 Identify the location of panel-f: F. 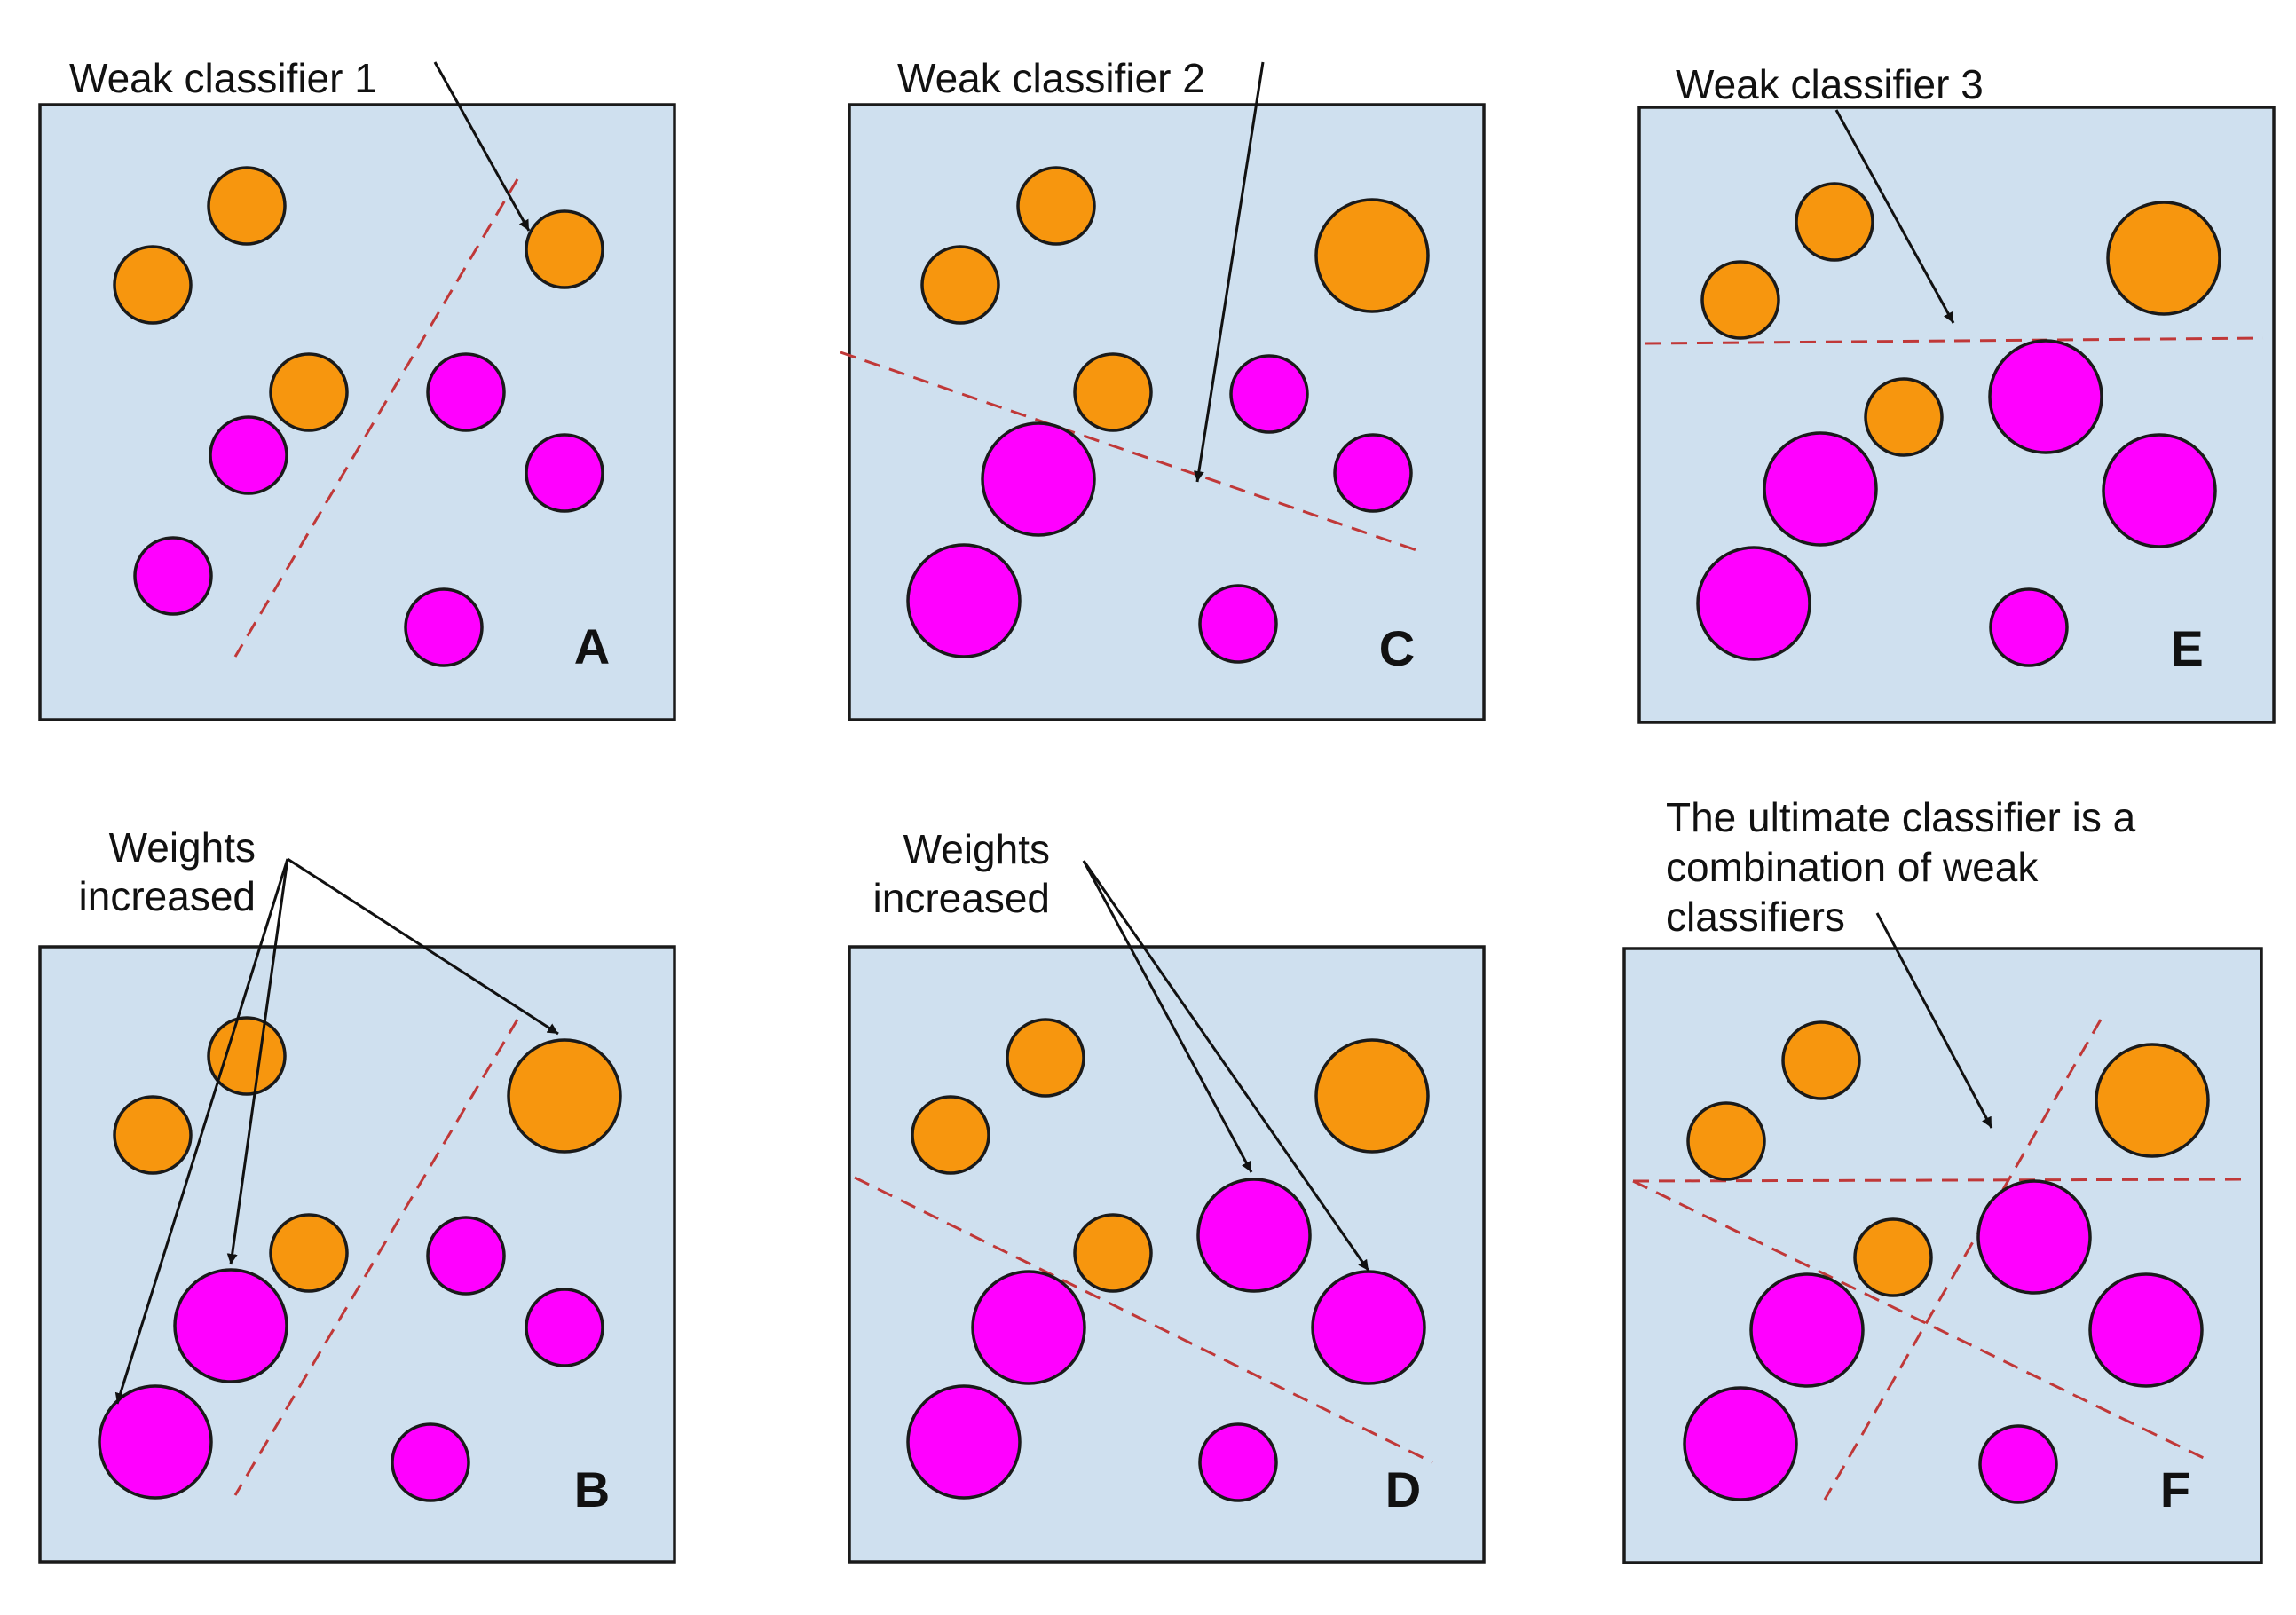
(1943, 1255).